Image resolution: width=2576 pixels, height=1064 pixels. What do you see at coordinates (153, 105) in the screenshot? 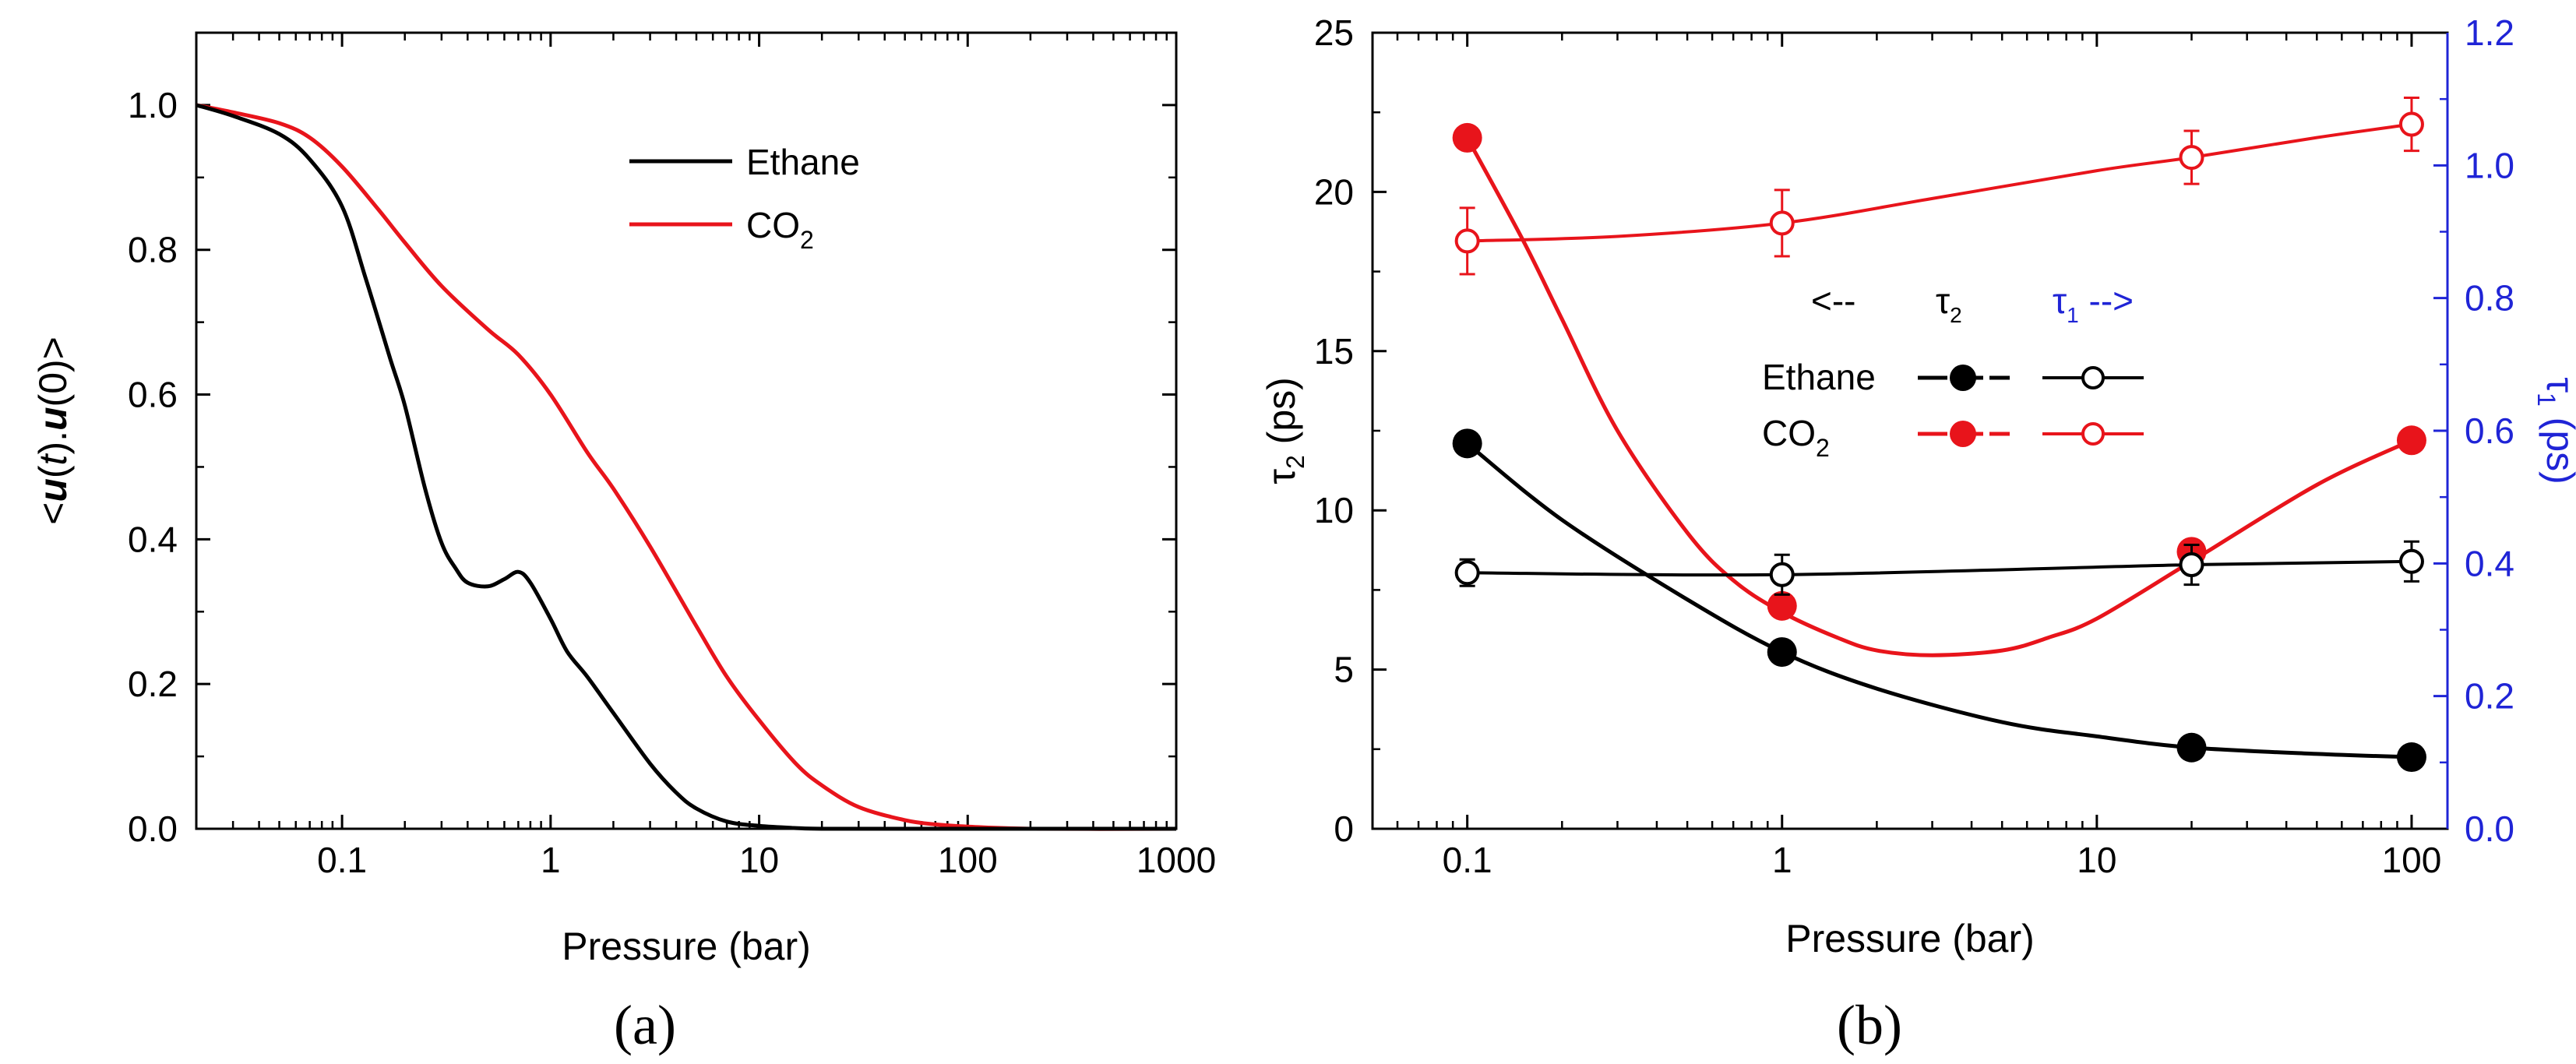
I see `y-tick-label: 1.0` at bounding box center [153, 105].